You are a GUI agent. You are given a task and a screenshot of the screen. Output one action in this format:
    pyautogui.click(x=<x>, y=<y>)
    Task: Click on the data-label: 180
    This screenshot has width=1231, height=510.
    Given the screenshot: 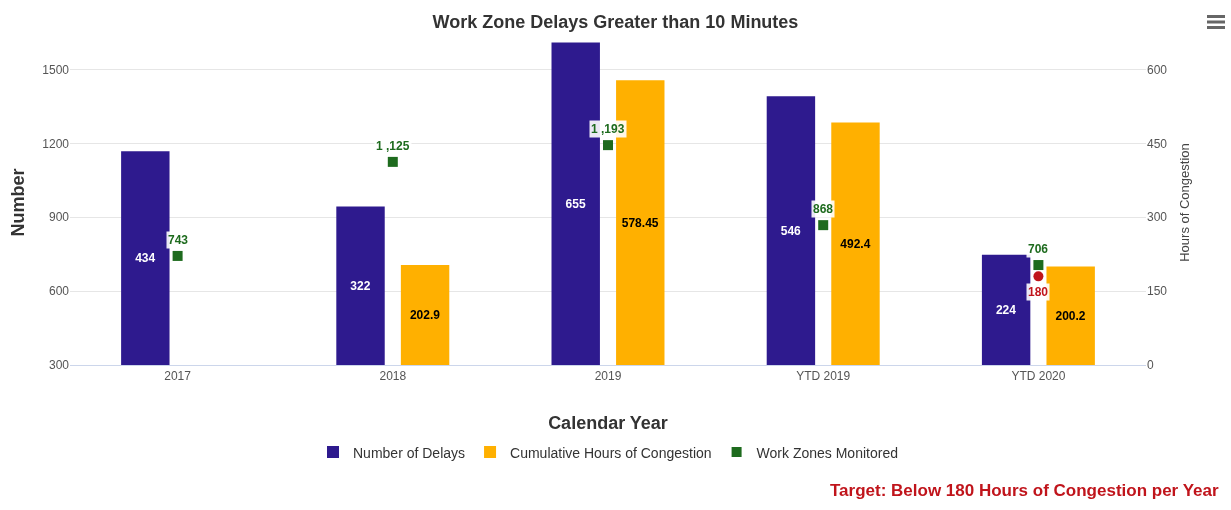 What is the action you would take?
    pyautogui.click(x=1038, y=292)
    